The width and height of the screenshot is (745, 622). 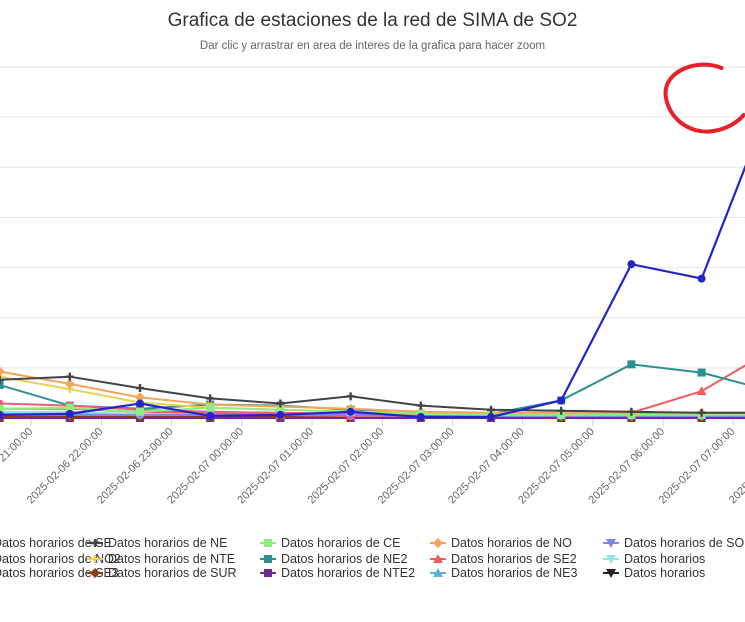 I want to click on x-tick-label: 2025-02-07 07:00:00, so click(x=697, y=466).